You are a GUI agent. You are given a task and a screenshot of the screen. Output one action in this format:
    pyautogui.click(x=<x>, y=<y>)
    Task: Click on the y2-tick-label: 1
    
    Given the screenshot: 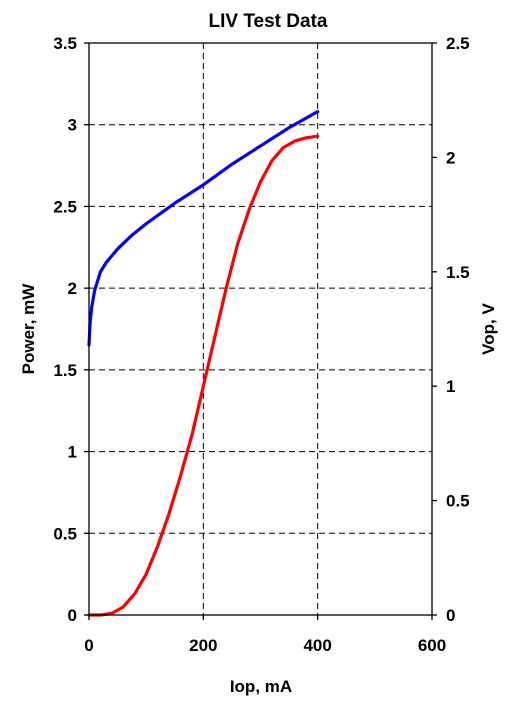 What is the action you would take?
    pyautogui.click(x=450, y=386)
    